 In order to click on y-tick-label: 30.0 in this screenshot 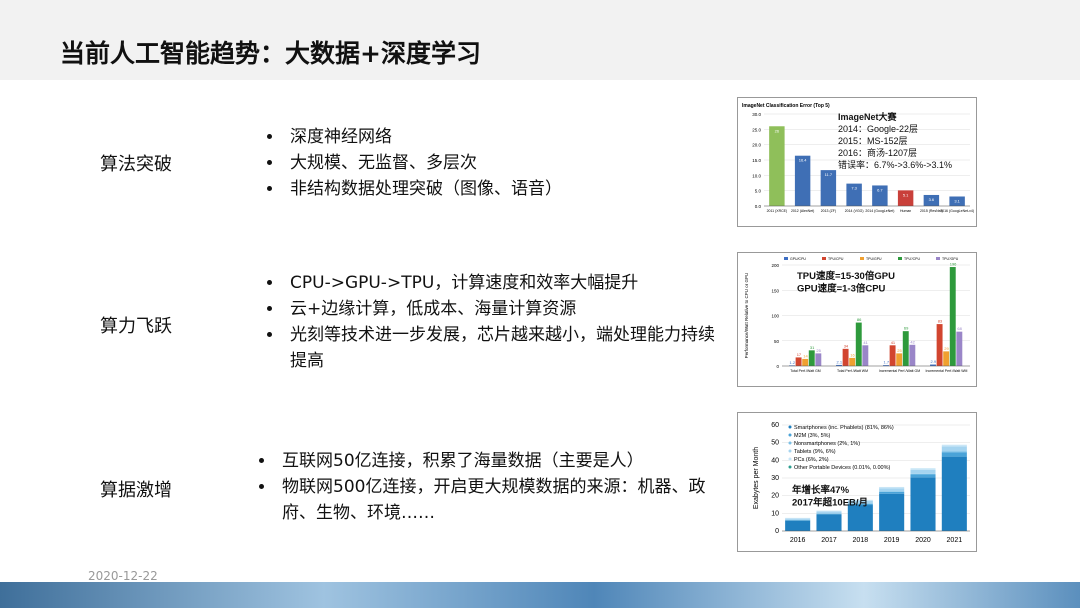, I will do `click(756, 114)`.